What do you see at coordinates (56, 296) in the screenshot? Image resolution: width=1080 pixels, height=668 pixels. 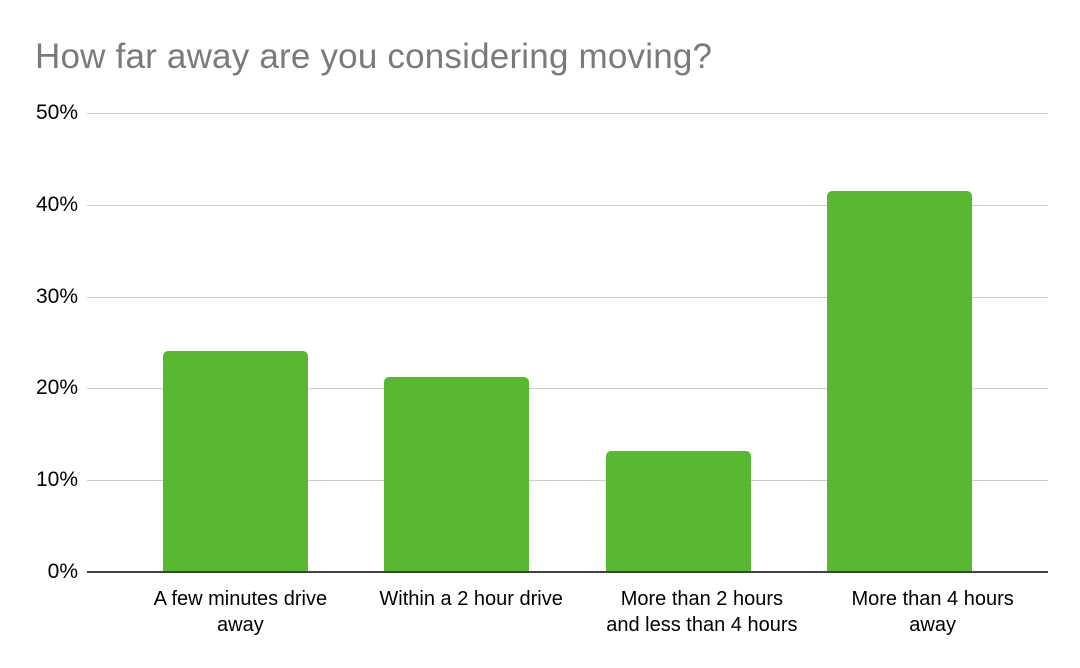 I see `y-tick-label: 30%` at bounding box center [56, 296].